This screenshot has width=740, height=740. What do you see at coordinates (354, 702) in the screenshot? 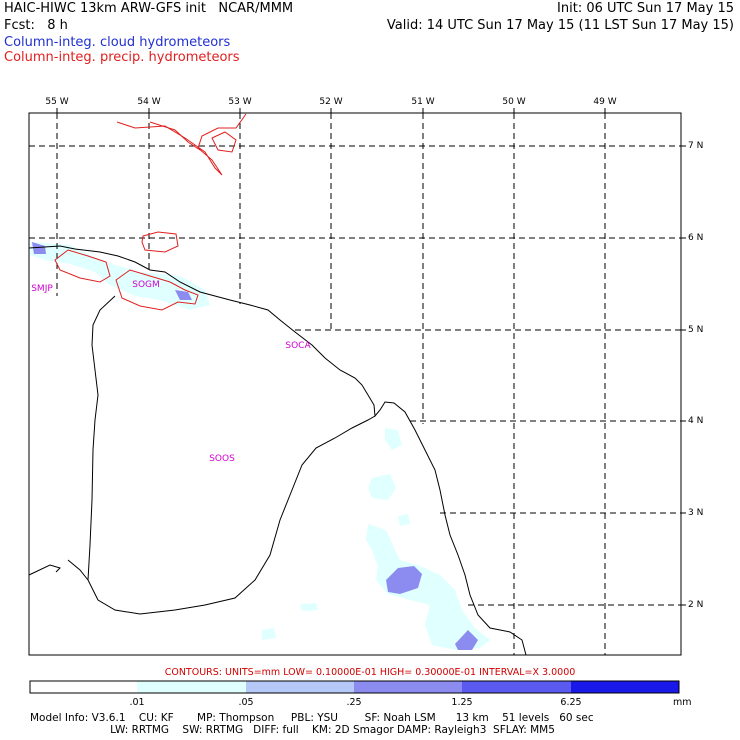
I see `colorbar-label: .25` at bounding box center [354, 702].